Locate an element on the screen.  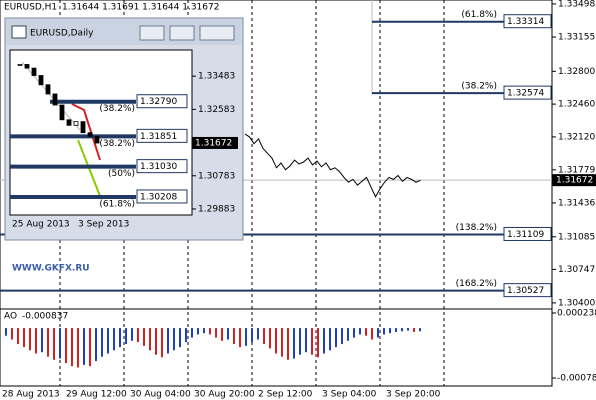
x-tick-label: 28 Aug 2013 is located at coordinates (31, 395).